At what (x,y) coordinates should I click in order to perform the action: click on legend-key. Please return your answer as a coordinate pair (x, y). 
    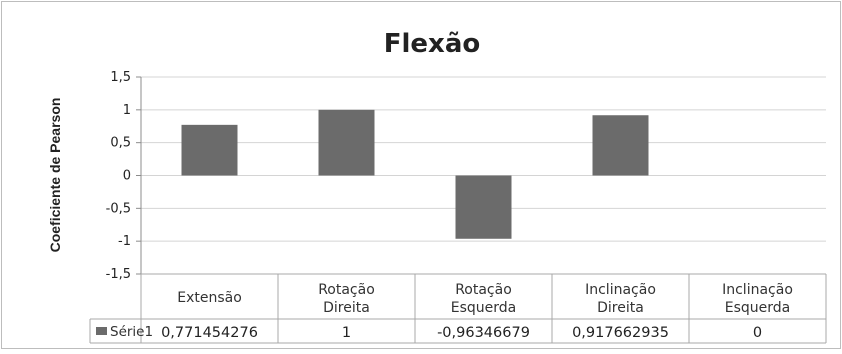
    Looking at the image, I should click on (101, 331).